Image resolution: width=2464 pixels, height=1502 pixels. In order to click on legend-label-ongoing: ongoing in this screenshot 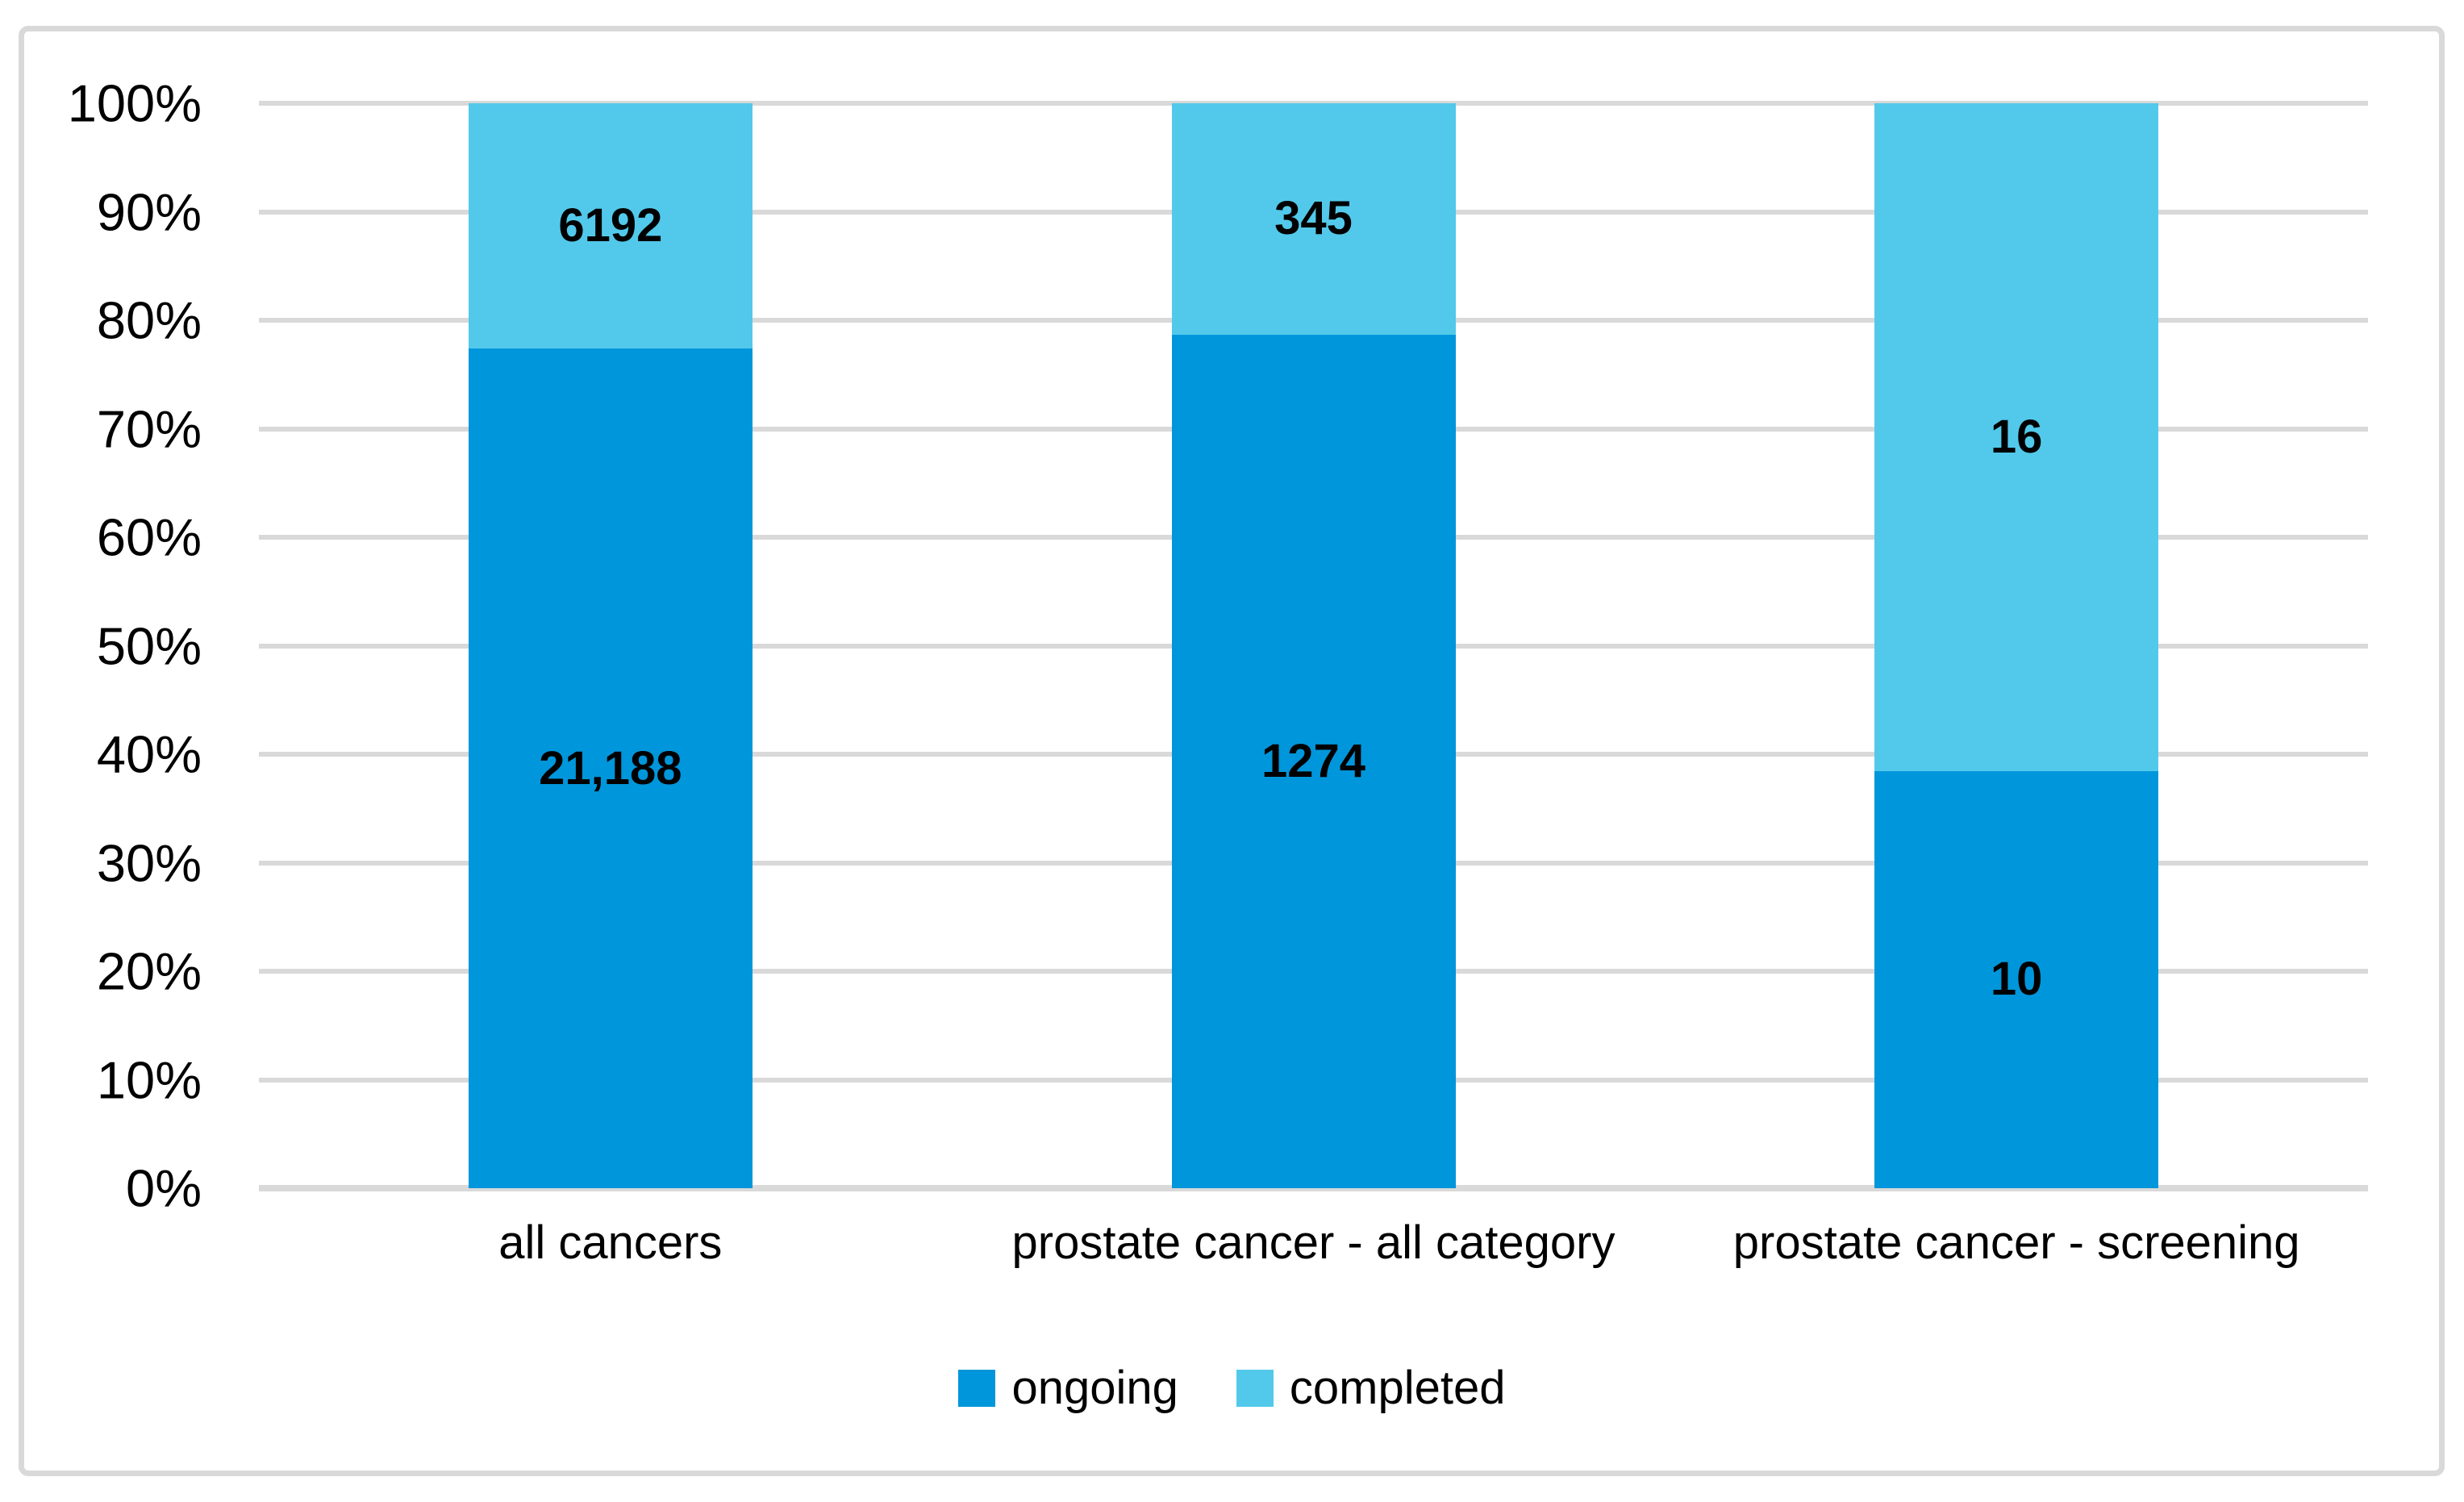, I will do `click(1094, 1388)`.